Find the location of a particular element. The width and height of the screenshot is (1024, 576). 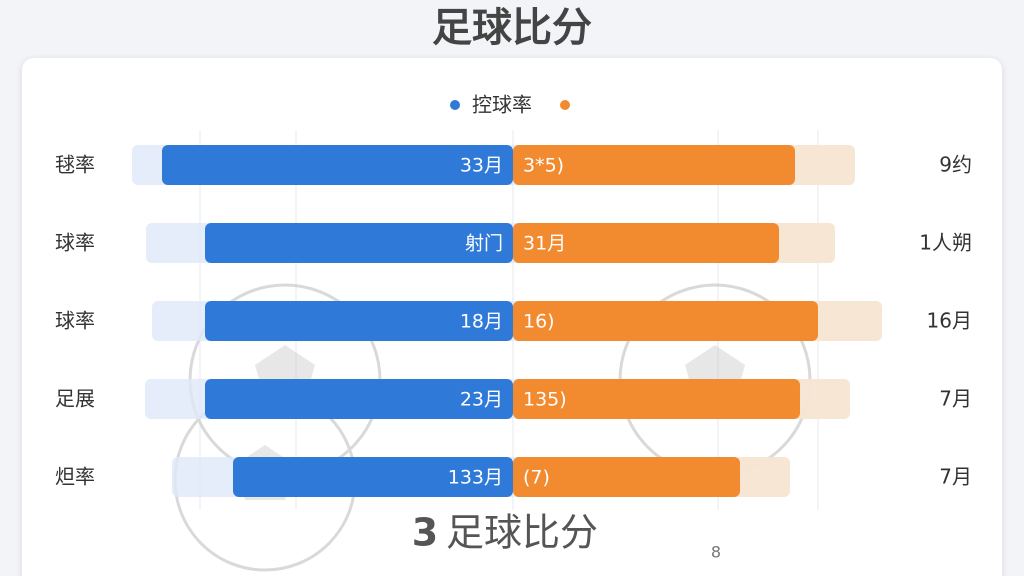

left-value: 23月 is located at coordinates (481, 400).